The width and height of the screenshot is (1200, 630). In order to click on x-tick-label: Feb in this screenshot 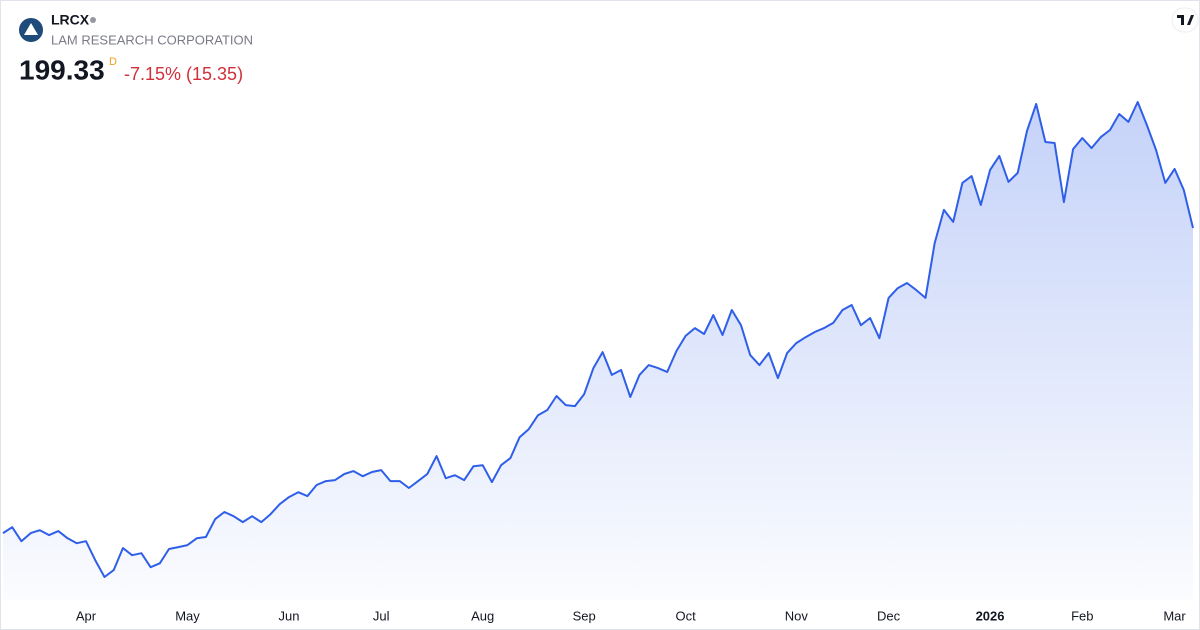, I will do `click(1082, 615)`.